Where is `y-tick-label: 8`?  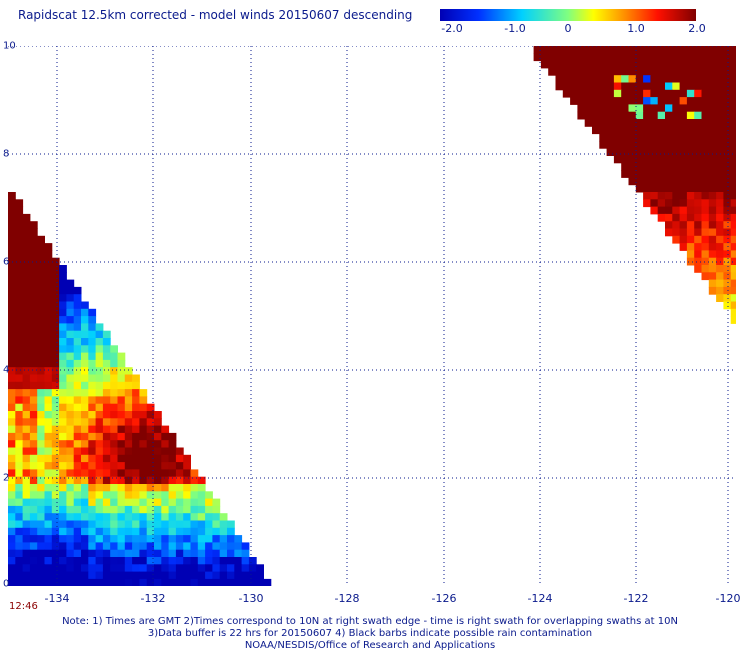
y-tick-label: 8 is located at coordinates (6, 154).